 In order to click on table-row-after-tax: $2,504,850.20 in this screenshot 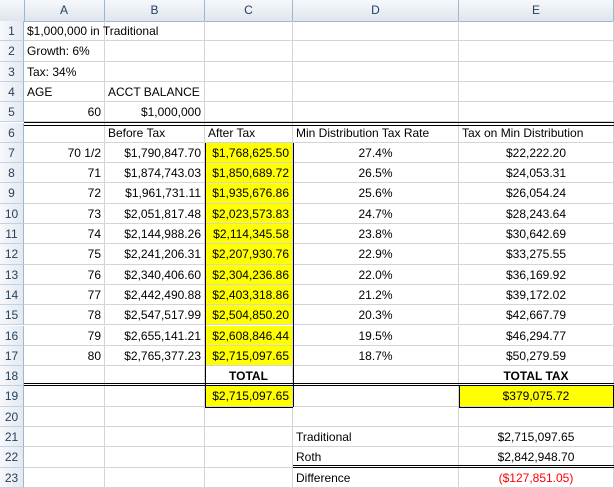, I will do `click(249, 315)`.